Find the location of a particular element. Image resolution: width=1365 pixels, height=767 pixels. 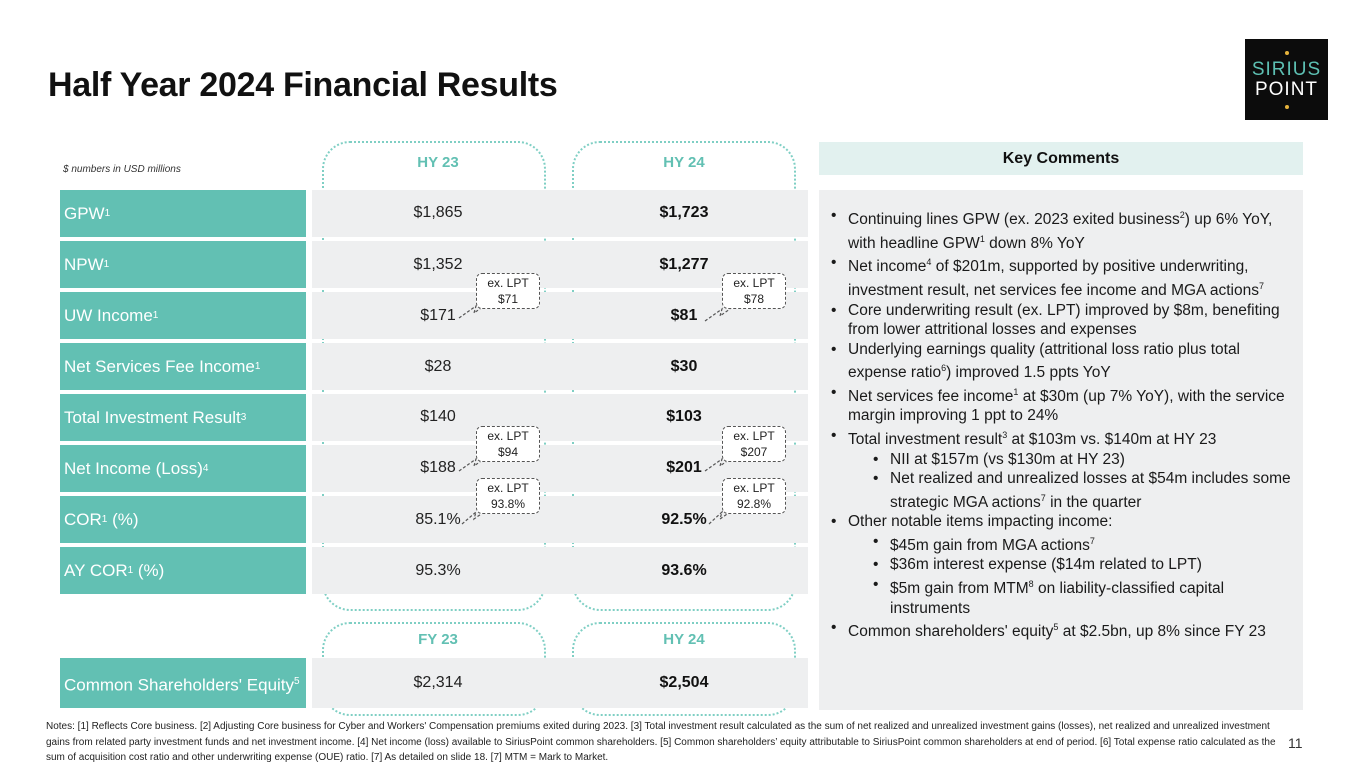

row-label-npw: NPW 1 is located at coordinates (183, 264).